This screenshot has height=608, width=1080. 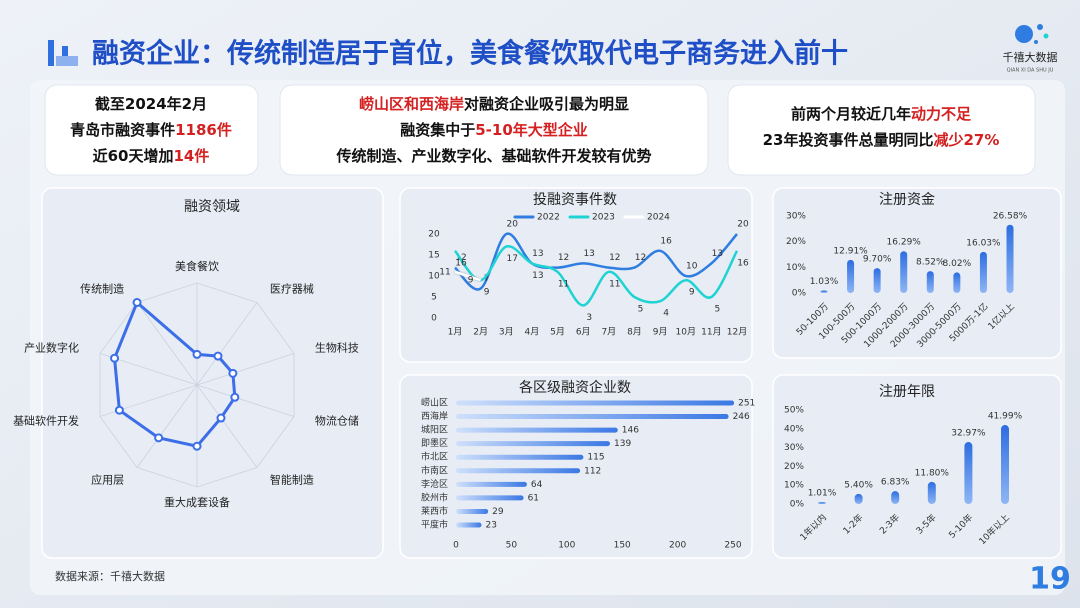 I want to click on data-label: 5.40%, so click(x=858, y=485).